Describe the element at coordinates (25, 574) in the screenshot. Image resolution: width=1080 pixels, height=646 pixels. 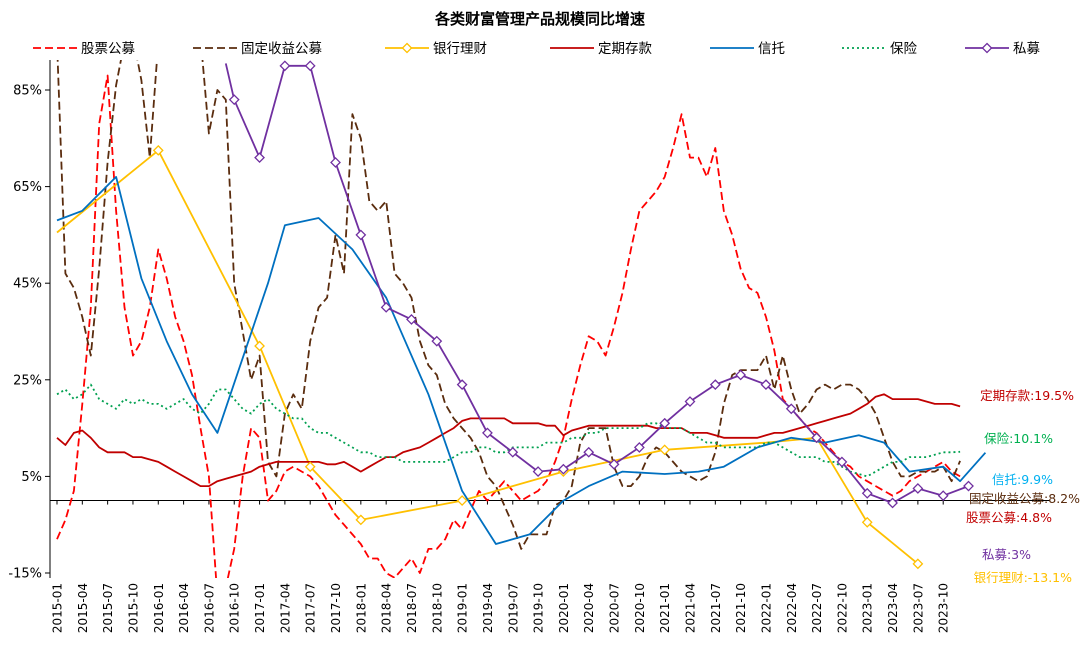
I see `y-tick-label: -15%` at that location.